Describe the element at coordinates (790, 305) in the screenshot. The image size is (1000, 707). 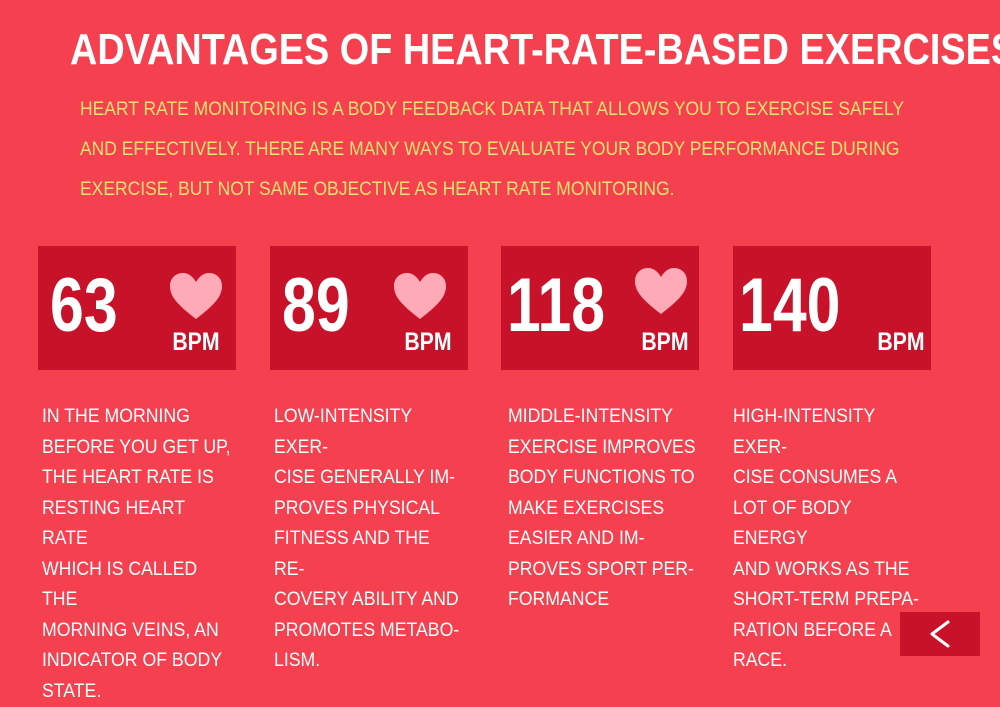
I see `bpm-value: 140` at that location.